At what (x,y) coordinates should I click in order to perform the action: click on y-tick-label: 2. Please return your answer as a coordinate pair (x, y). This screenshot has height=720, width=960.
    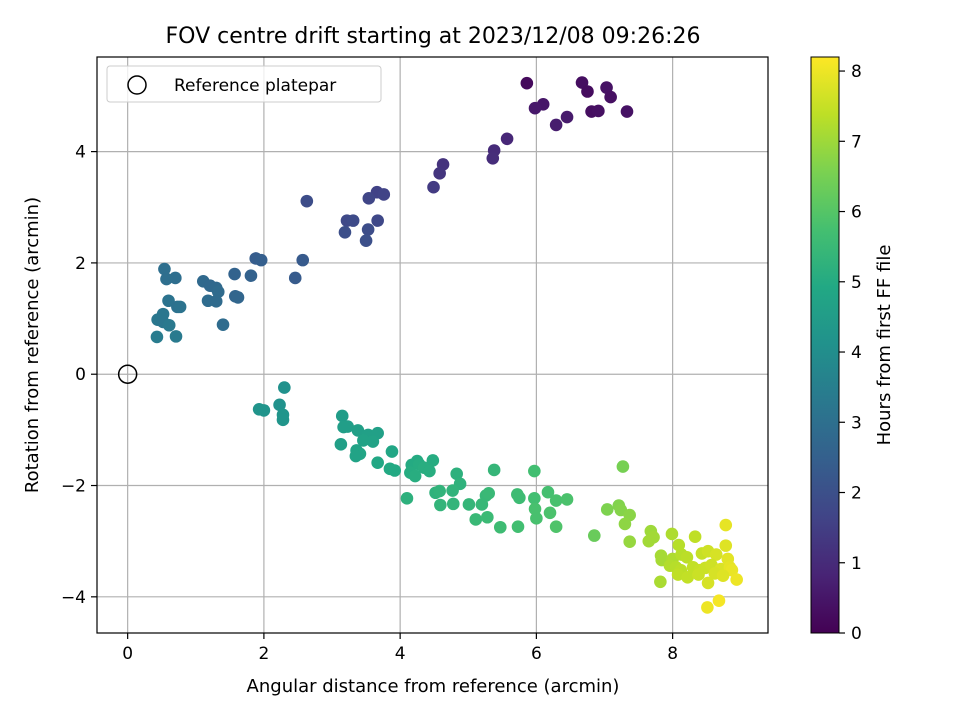
    Looking at the image, I should click on (80, 264).